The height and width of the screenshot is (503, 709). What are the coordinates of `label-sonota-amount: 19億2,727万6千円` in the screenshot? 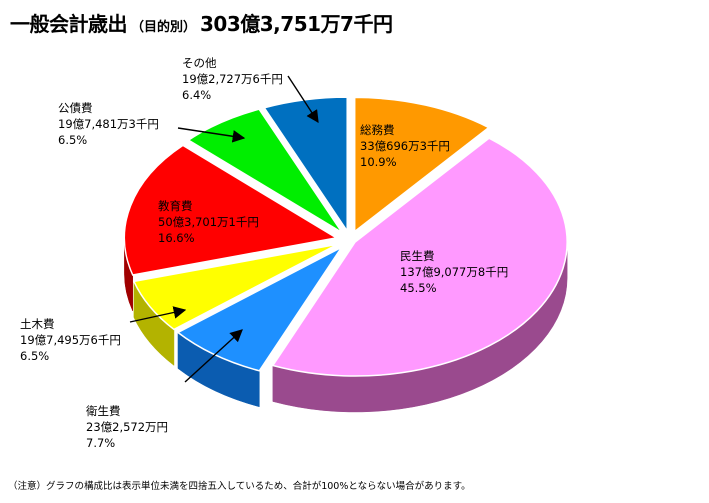 It's located at (232, 79).